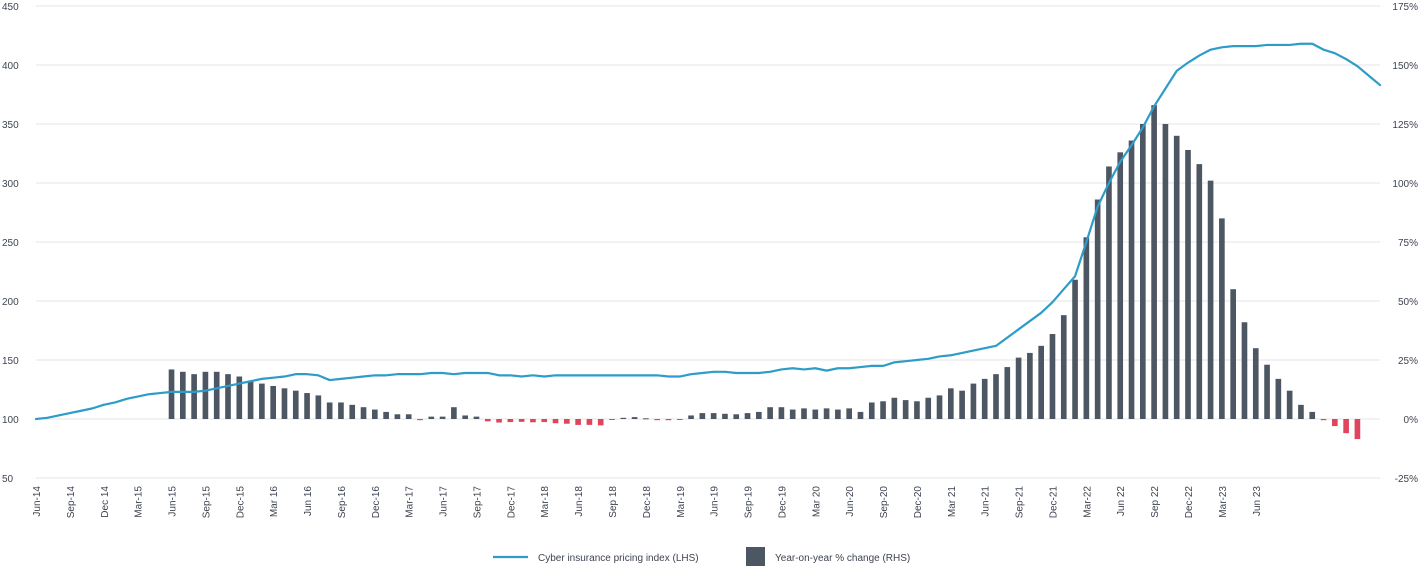  I want to click on x-tick-label: Mar-23, so click(1223, 502).